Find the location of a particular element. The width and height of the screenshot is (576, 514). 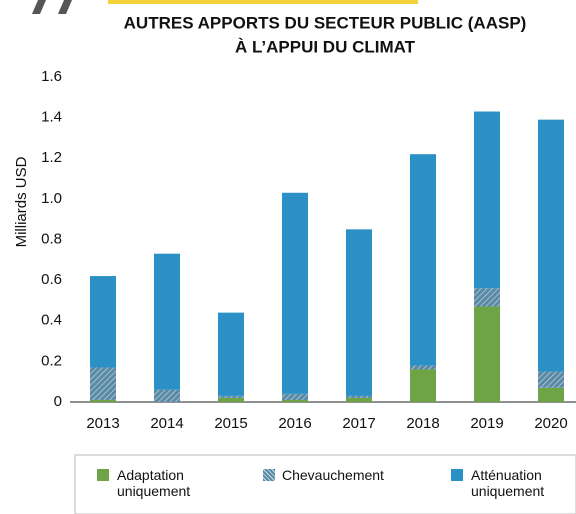

x-tick-label: 2017 is located at coordinates (358, 423).